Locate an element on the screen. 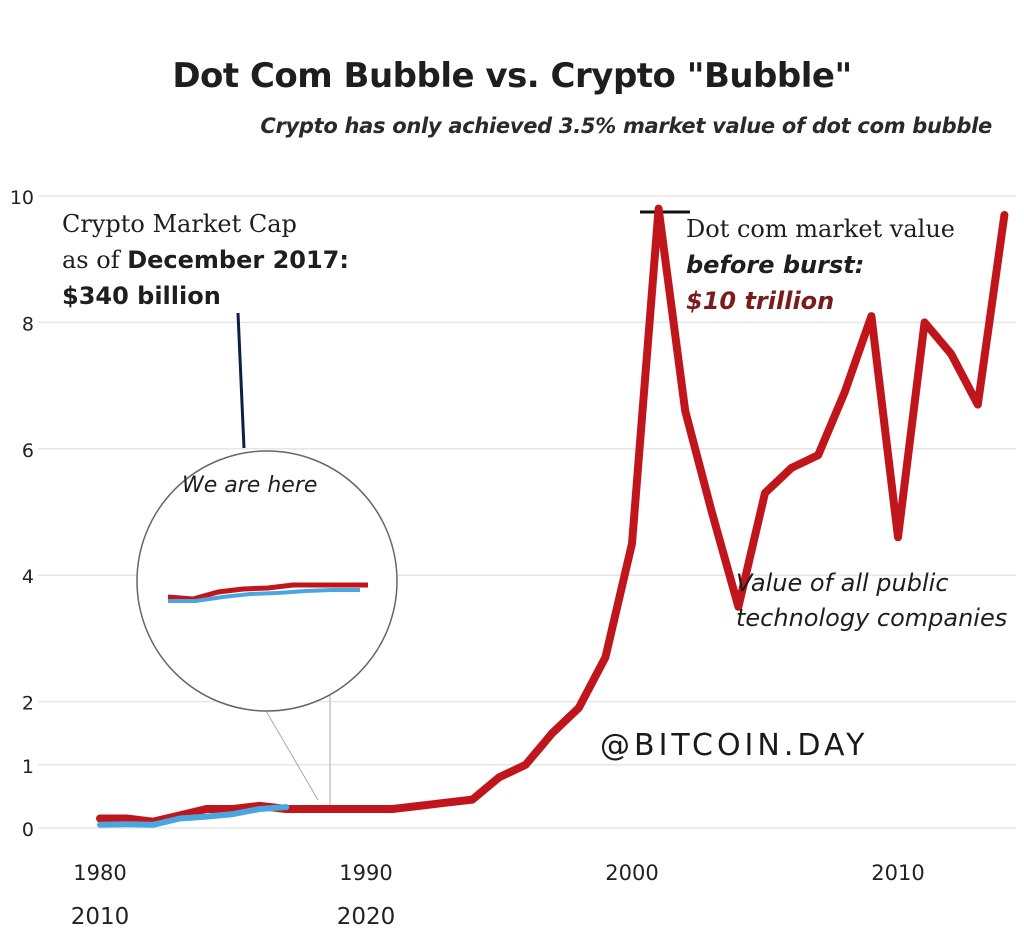 The height and width of the screenshot is (946, 1024). y-tick-label: 2 is located at coordinates (28, 704).